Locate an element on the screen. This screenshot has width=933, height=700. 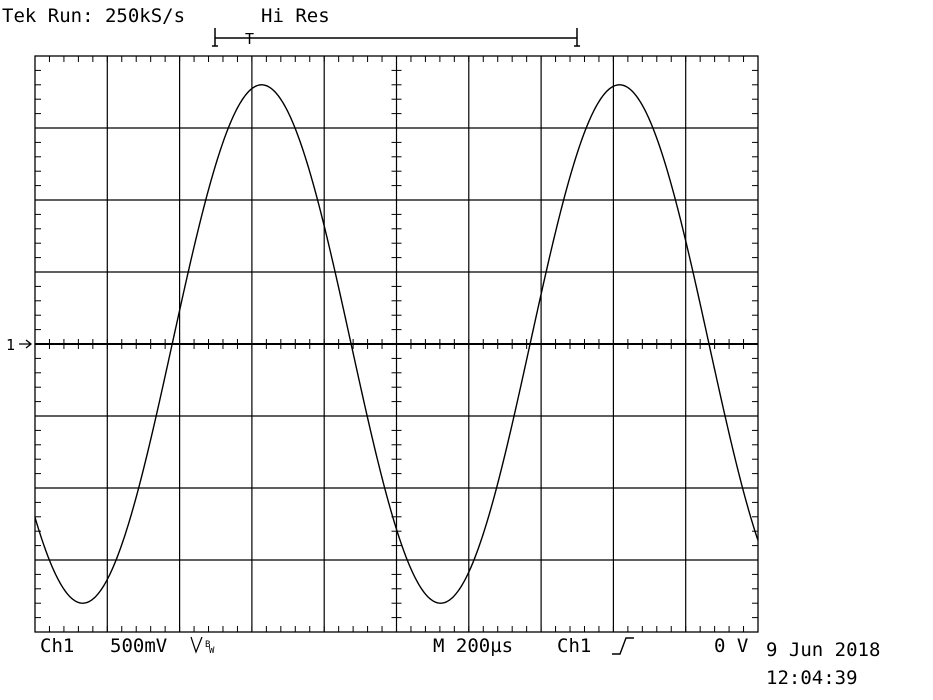
channel-1-marker-label: 1 is located at coordinates (10, 345).